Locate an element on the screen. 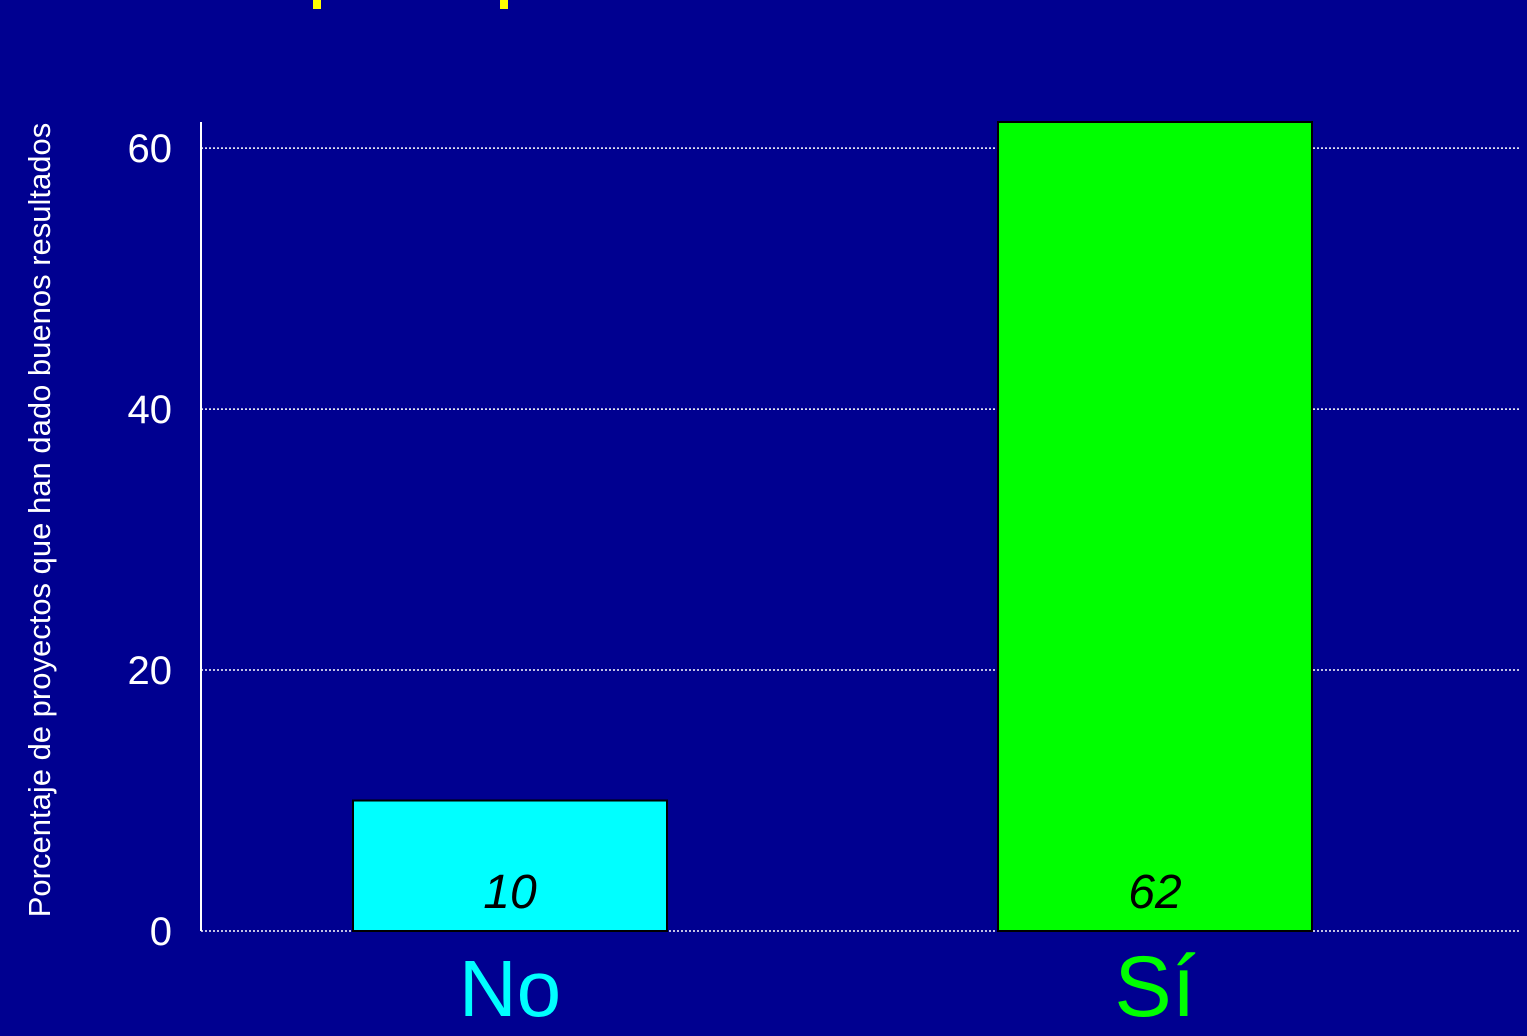  cropped-title-fragment-right is located at coordinates (504, 4).